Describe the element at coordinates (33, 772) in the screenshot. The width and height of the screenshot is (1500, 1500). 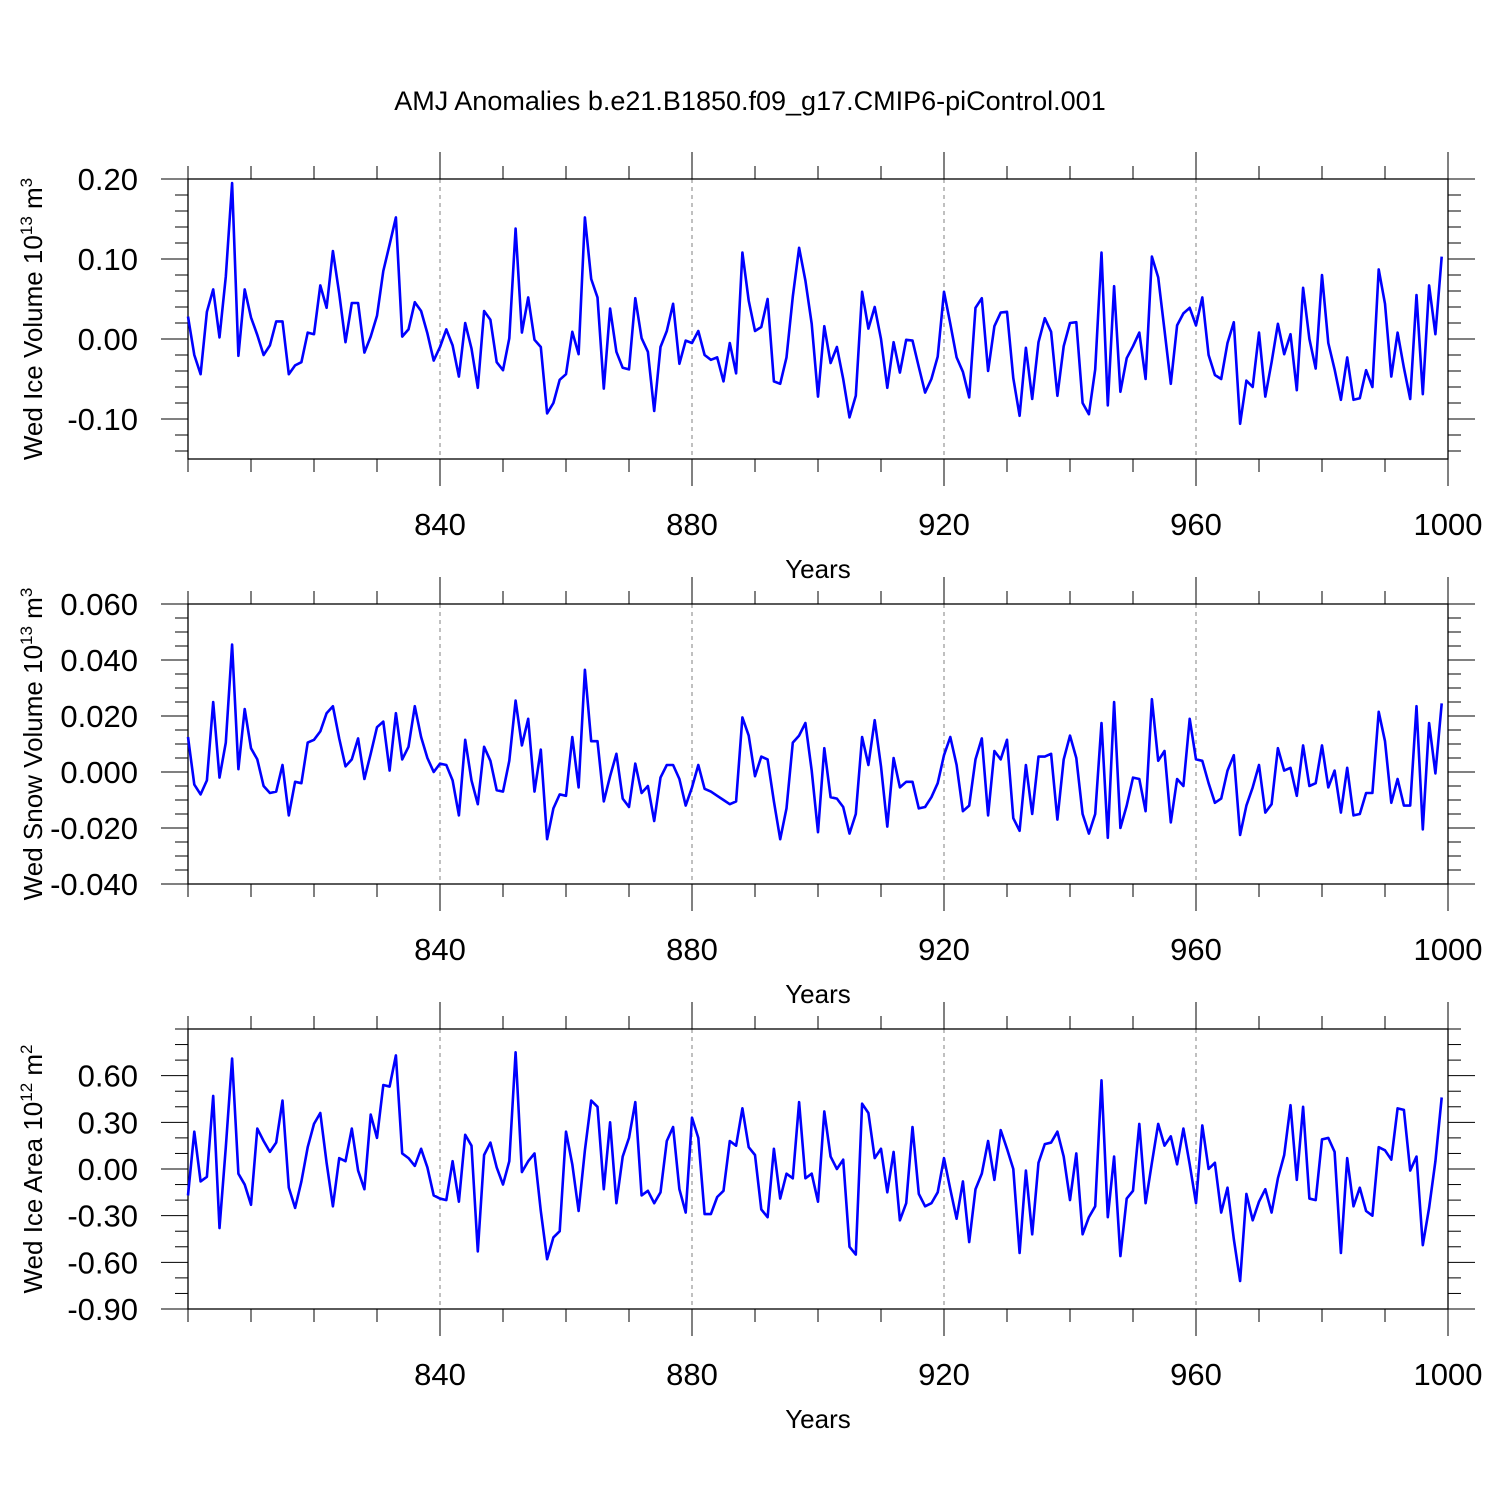
I see `y-axis-title-text: Wed Snow Volume 10` at that location.